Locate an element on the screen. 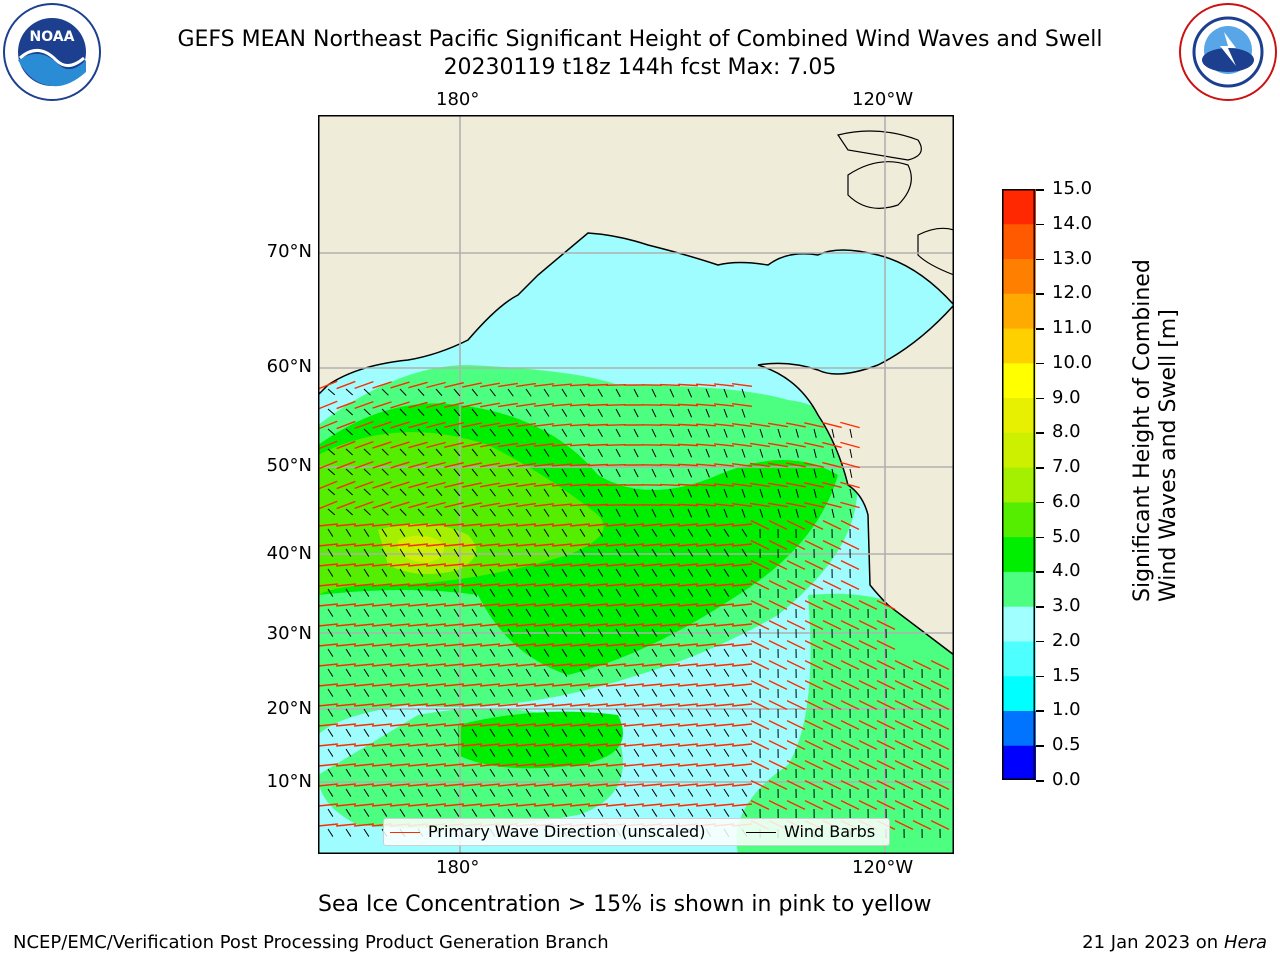 The width and height of the screenshot is (1280, 960). colorbar-band is located at coordinates (1019, 728).